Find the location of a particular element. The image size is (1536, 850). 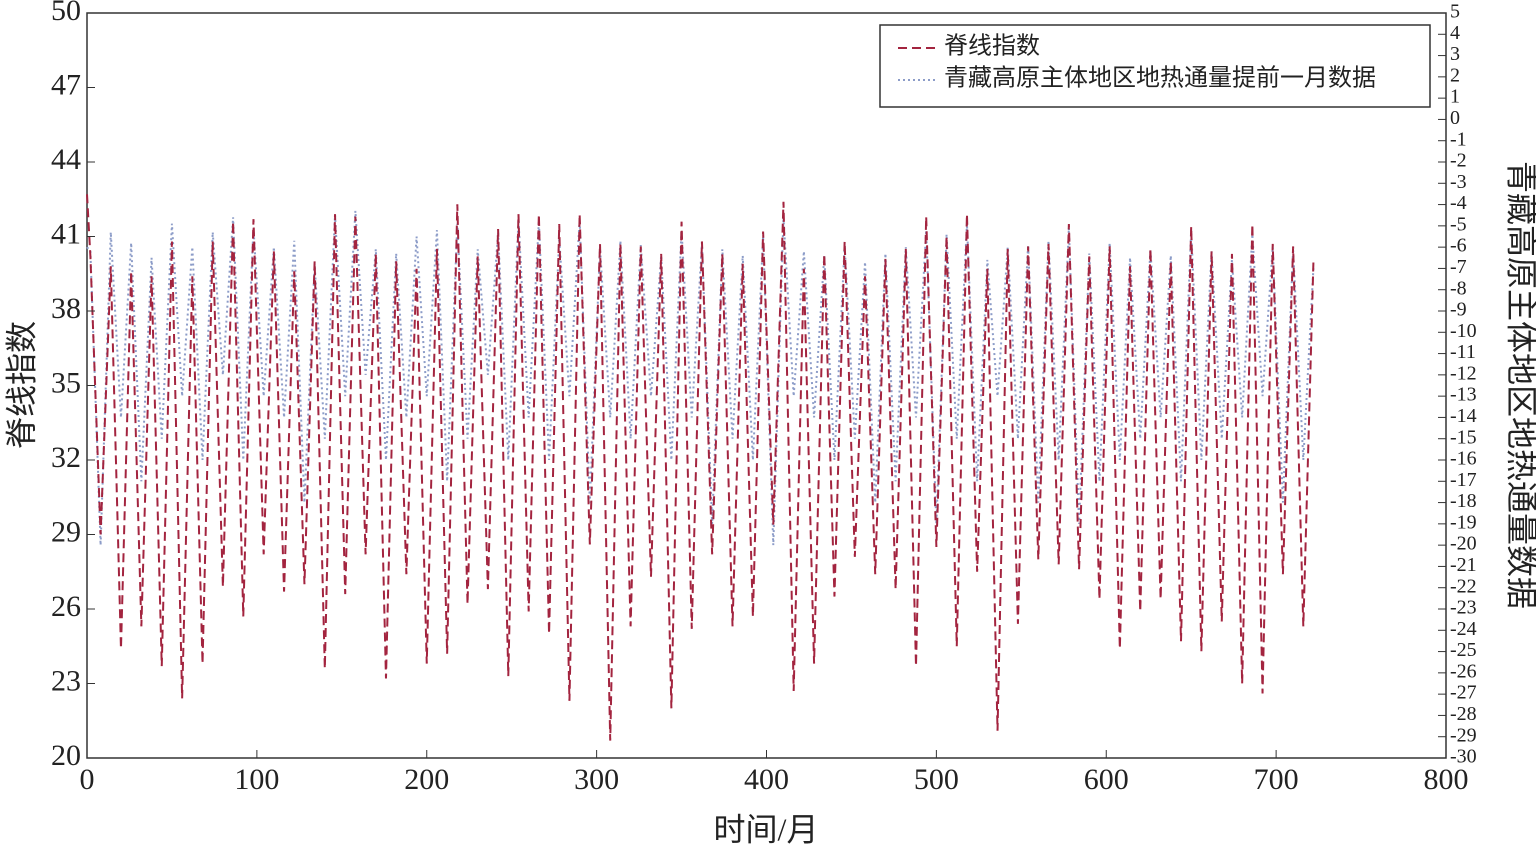

y2-tick-label: -19 is located at coordinates (1463, 522).